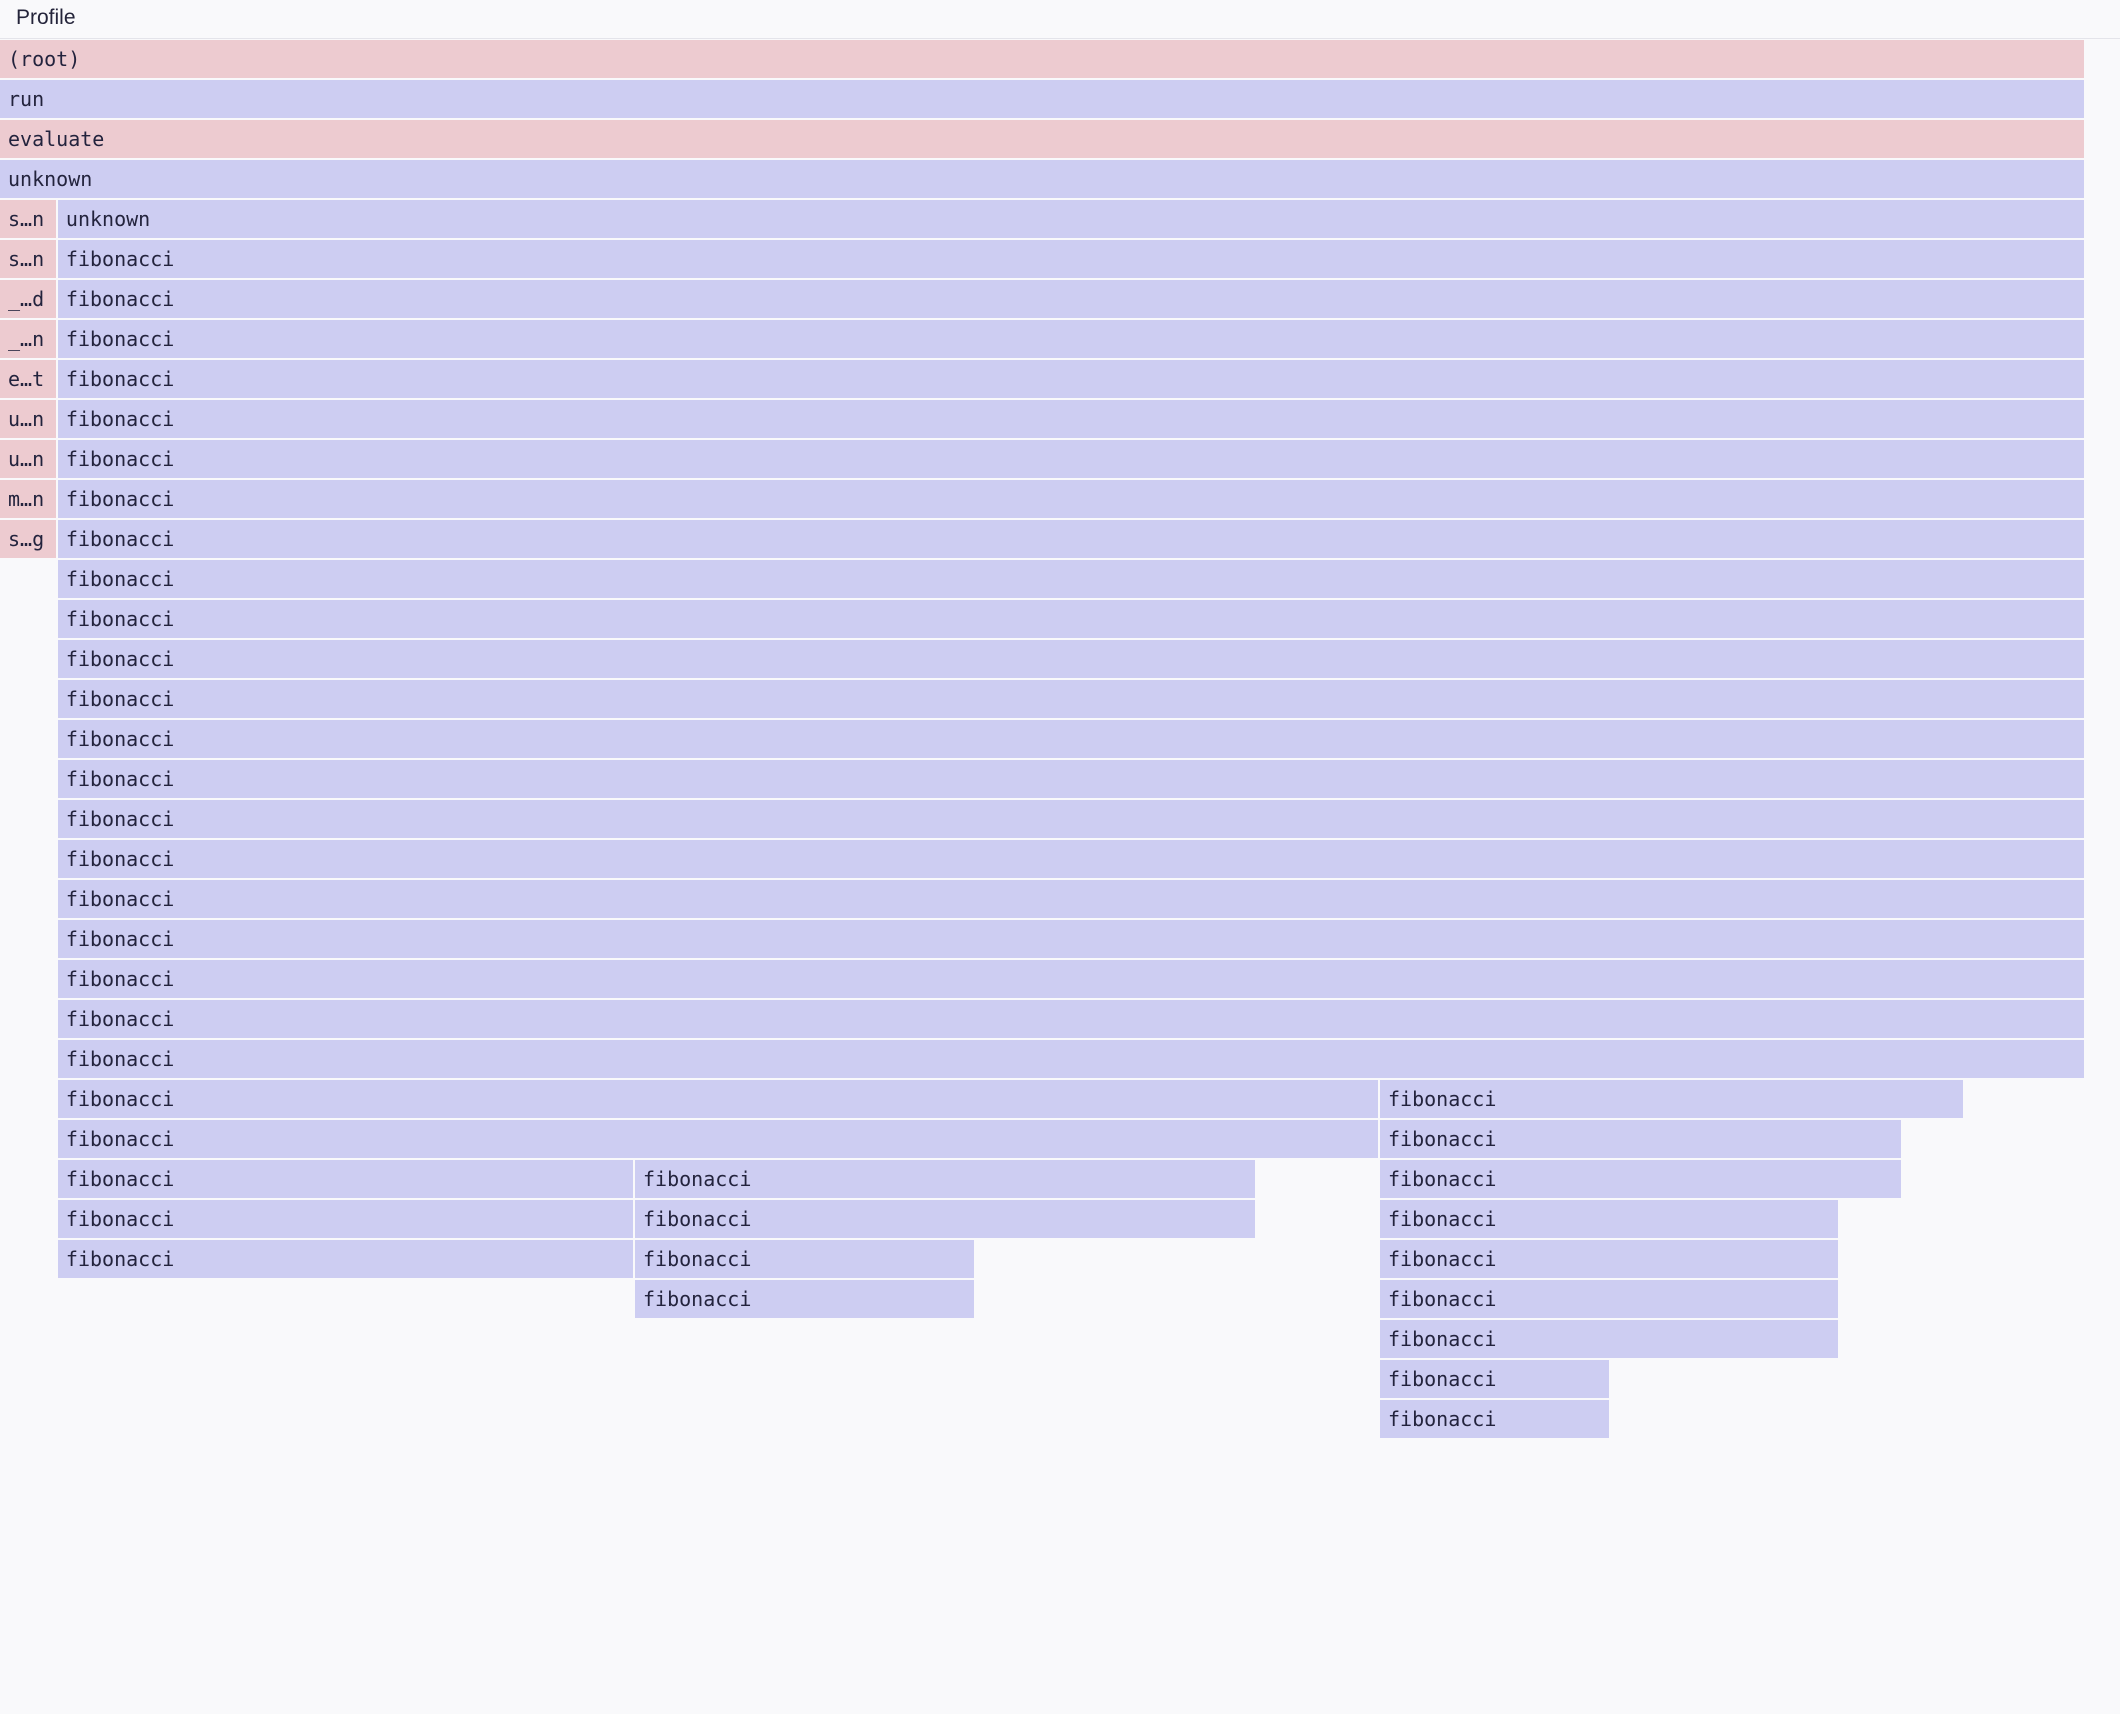 The image size is (2120, 1714). I want to click on flame-frame: e…t, so click(28, 379).